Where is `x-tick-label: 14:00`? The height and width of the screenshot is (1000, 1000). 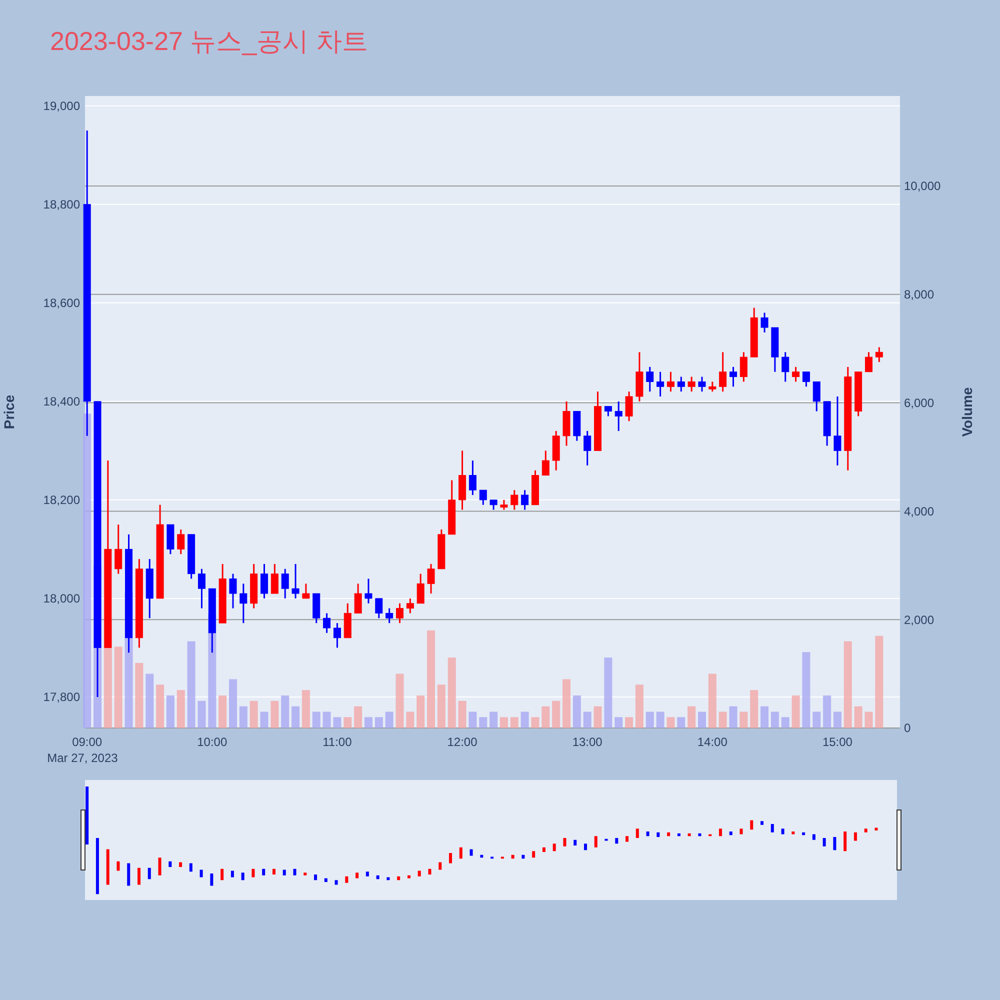
x-tick-label: 14:00 is located at coordinates (712, 742).